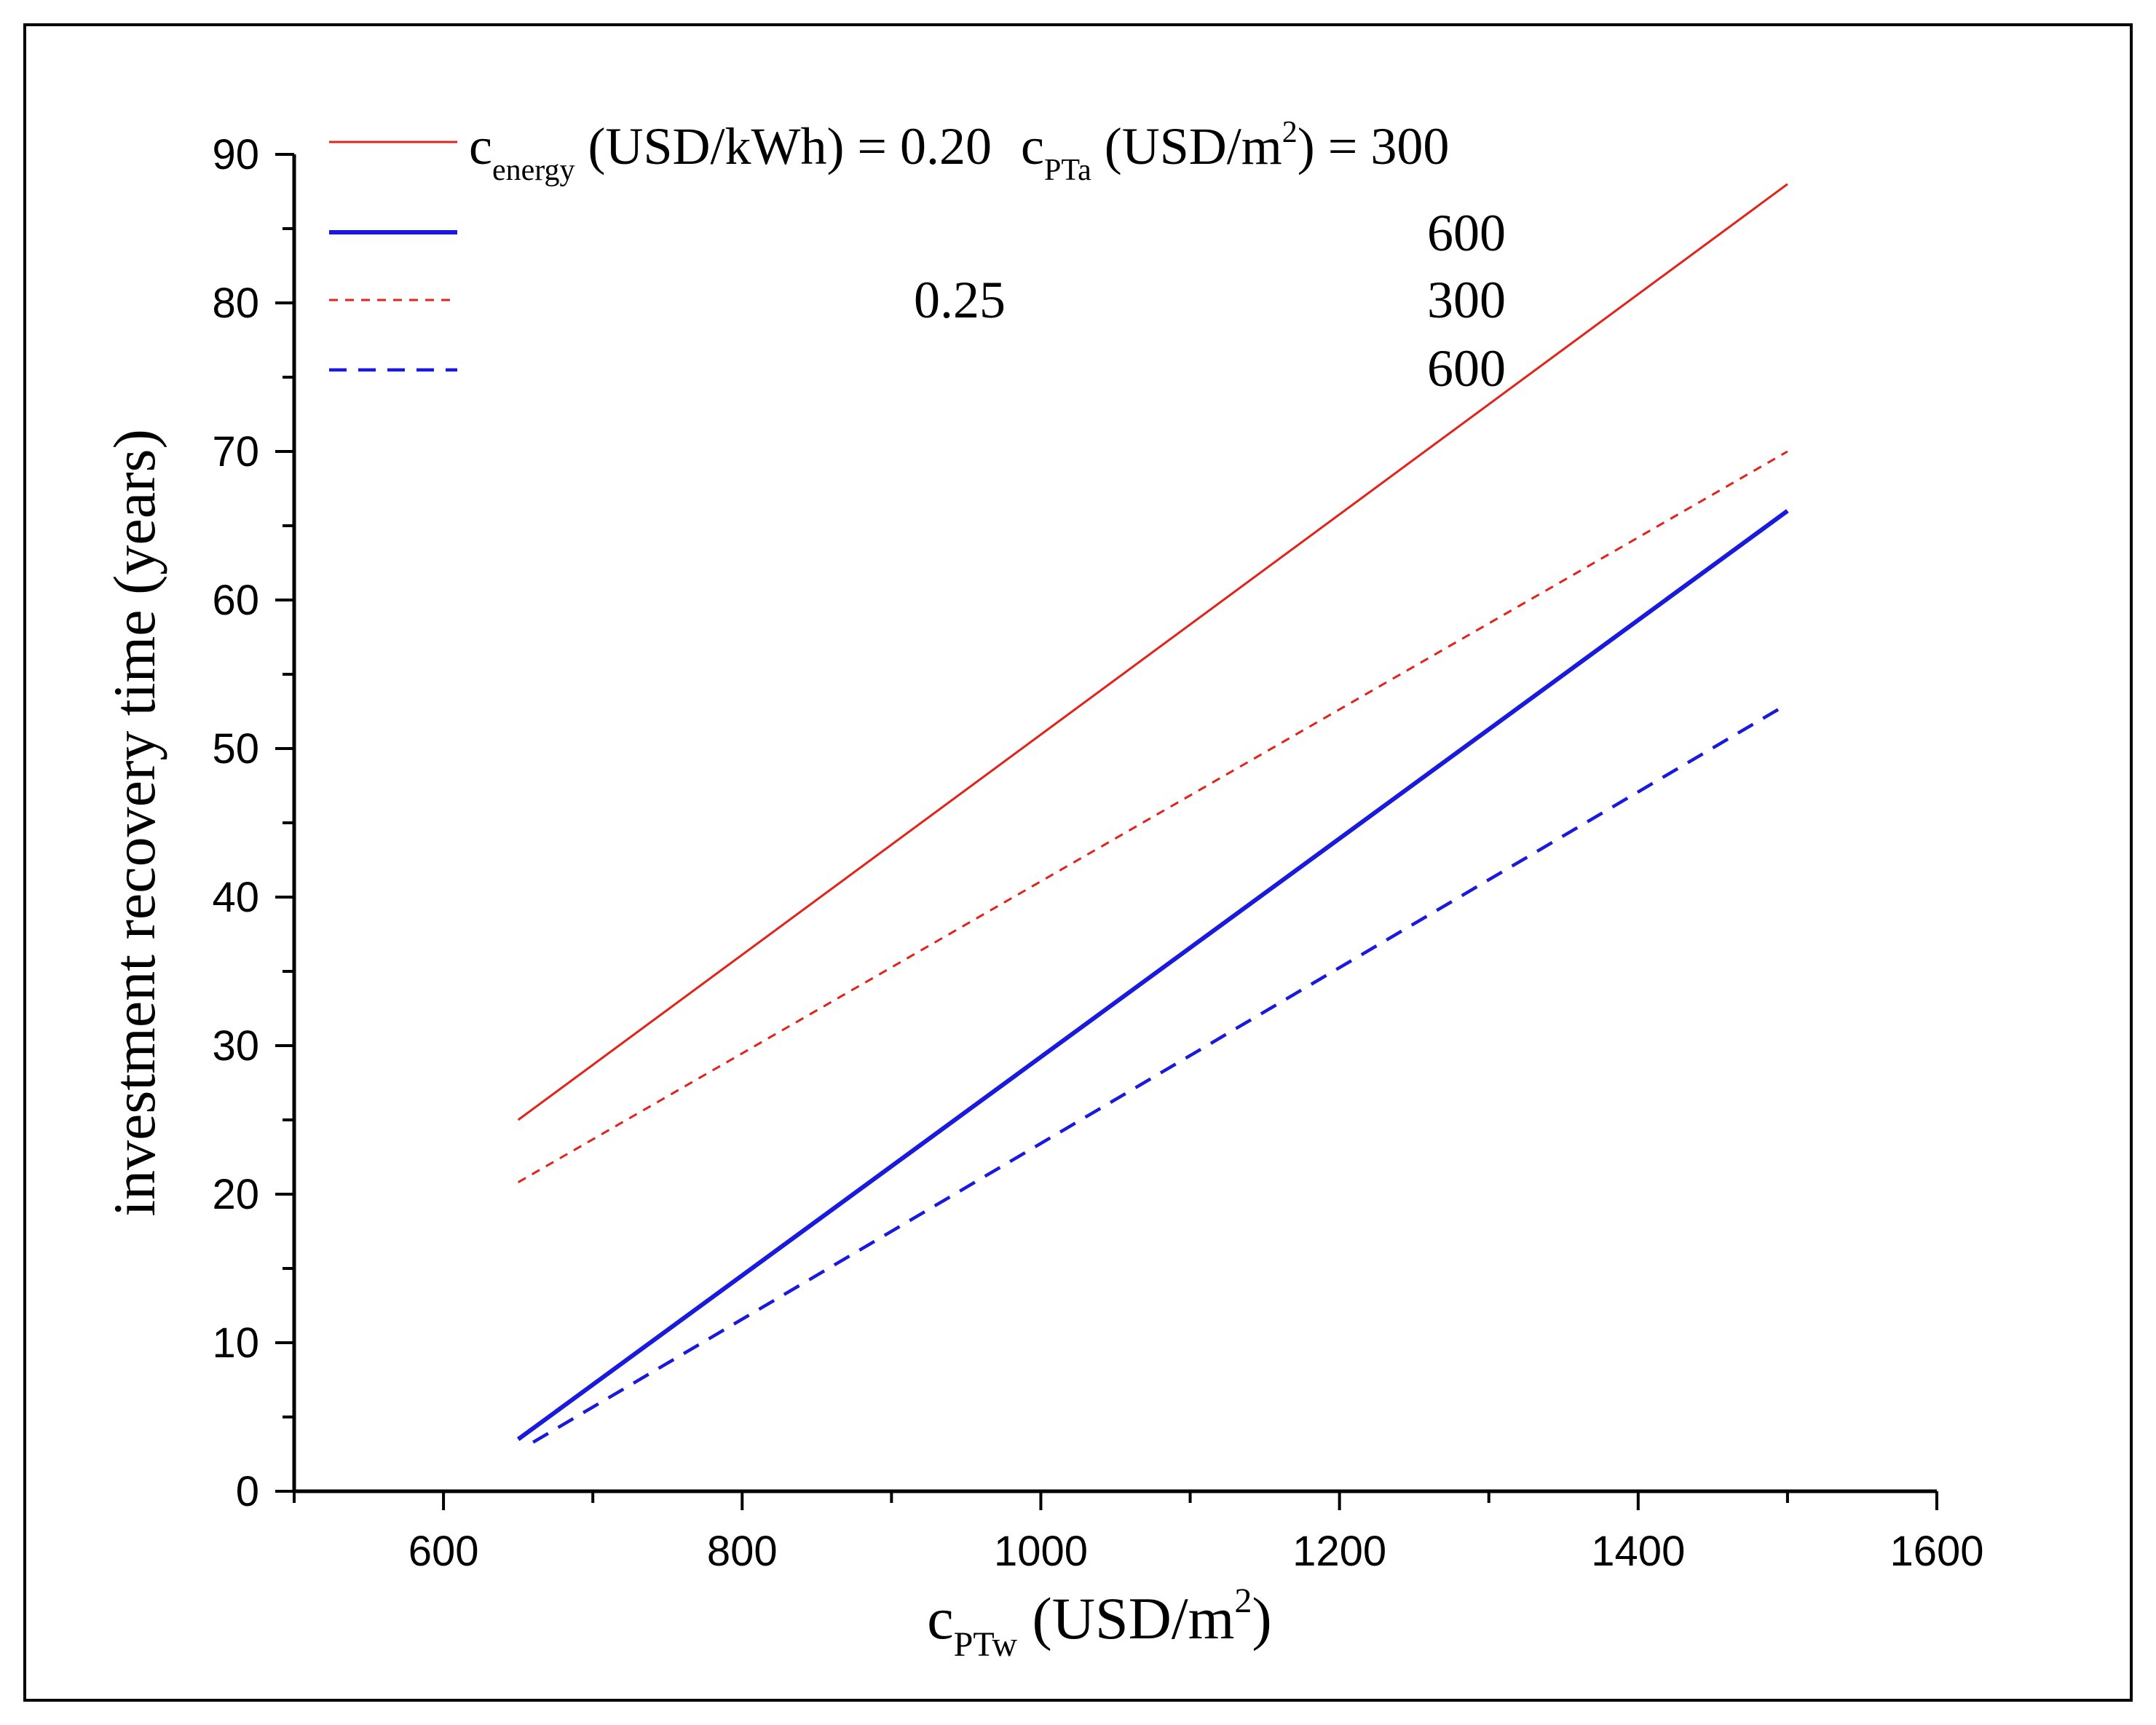 The height and width of the screenshot is (1725, 2156). Describe the element at coordinates (235, 897) in the screenshot. I see `y-tick-label: 40` at that location.